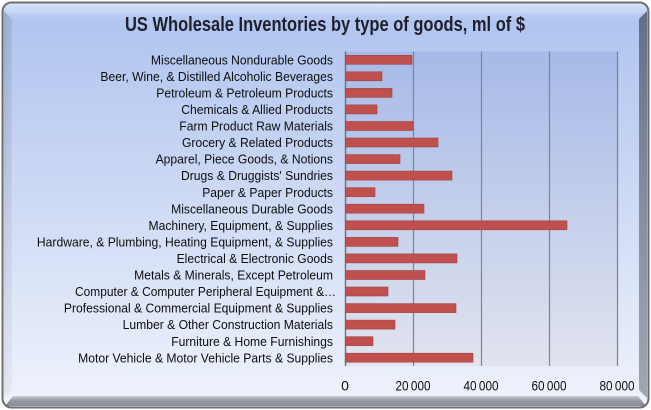 The height and width of the screenshot is (410, 651). Describe the element at coordinates (257, 175) in the screenshot. I see `svg-text: Drugs & Druggists' Sundries` at that location.